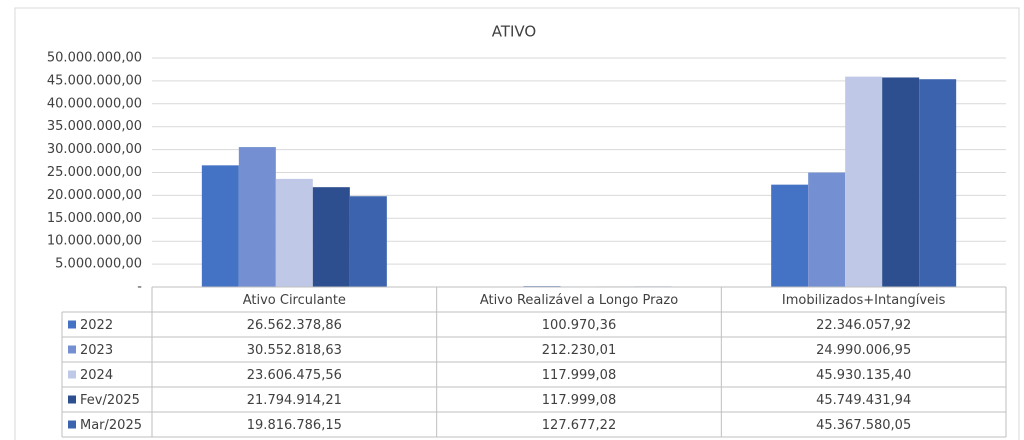  What do you see at coordinates (863, 325) in the screenshot?
I see `table-value: 22.346.057,92` at bounding box center [863, 325].